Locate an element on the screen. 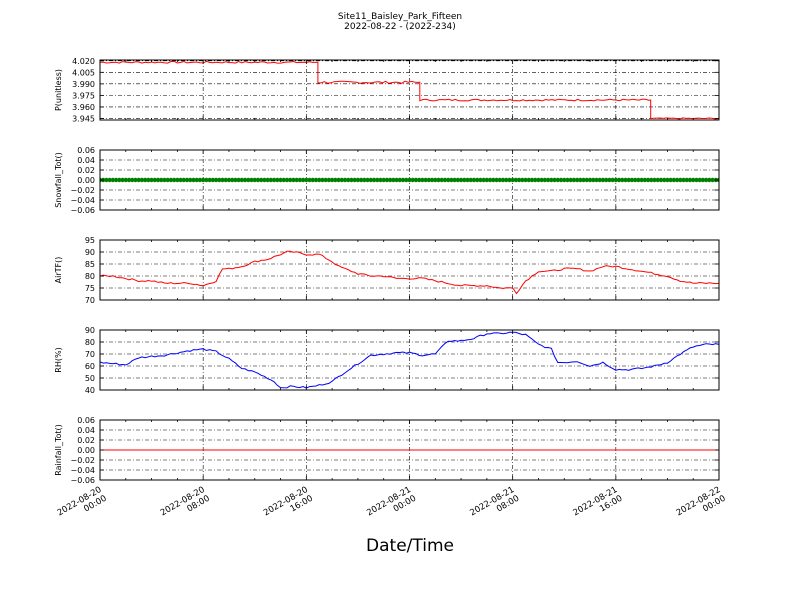  y-axis-label: RH(%) is located at coordinates (58, 359).